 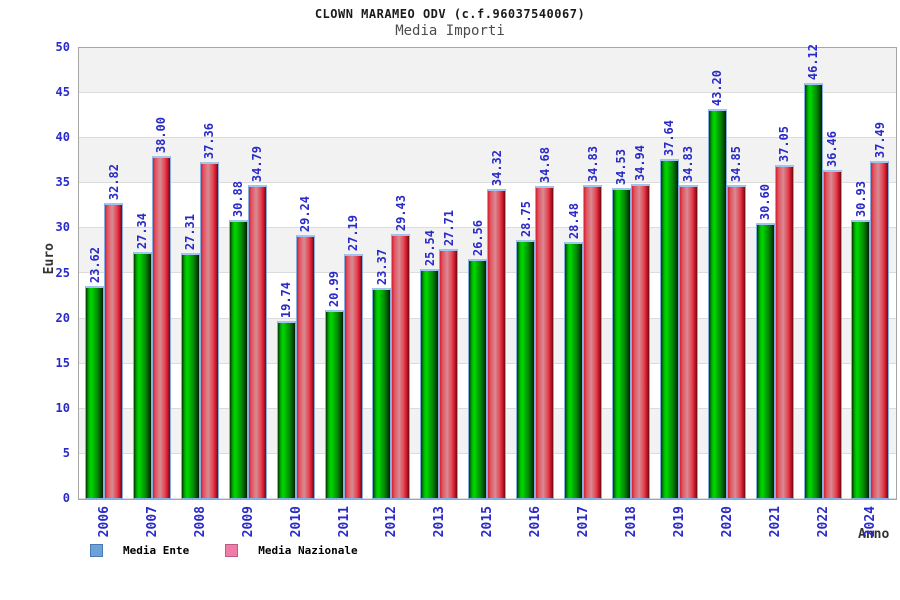 What do you see at coordinates (640, 341) in the screenshot?
I see `bar-media-nazionale-2018` at bounding box center [640, 341].